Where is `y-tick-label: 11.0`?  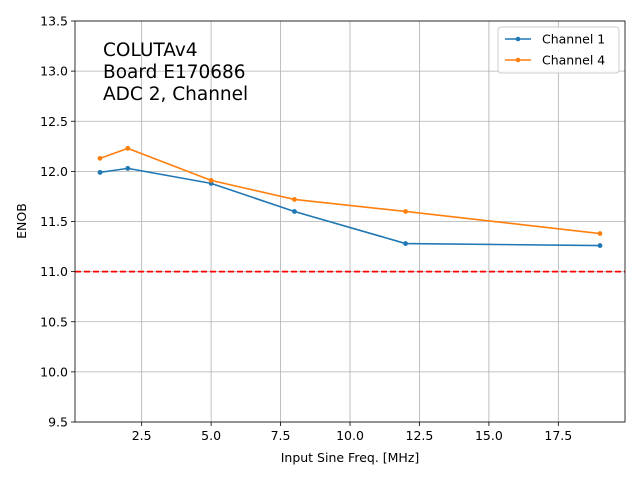
y-tick-label: 11.0 is located at coordinates (54, 271).